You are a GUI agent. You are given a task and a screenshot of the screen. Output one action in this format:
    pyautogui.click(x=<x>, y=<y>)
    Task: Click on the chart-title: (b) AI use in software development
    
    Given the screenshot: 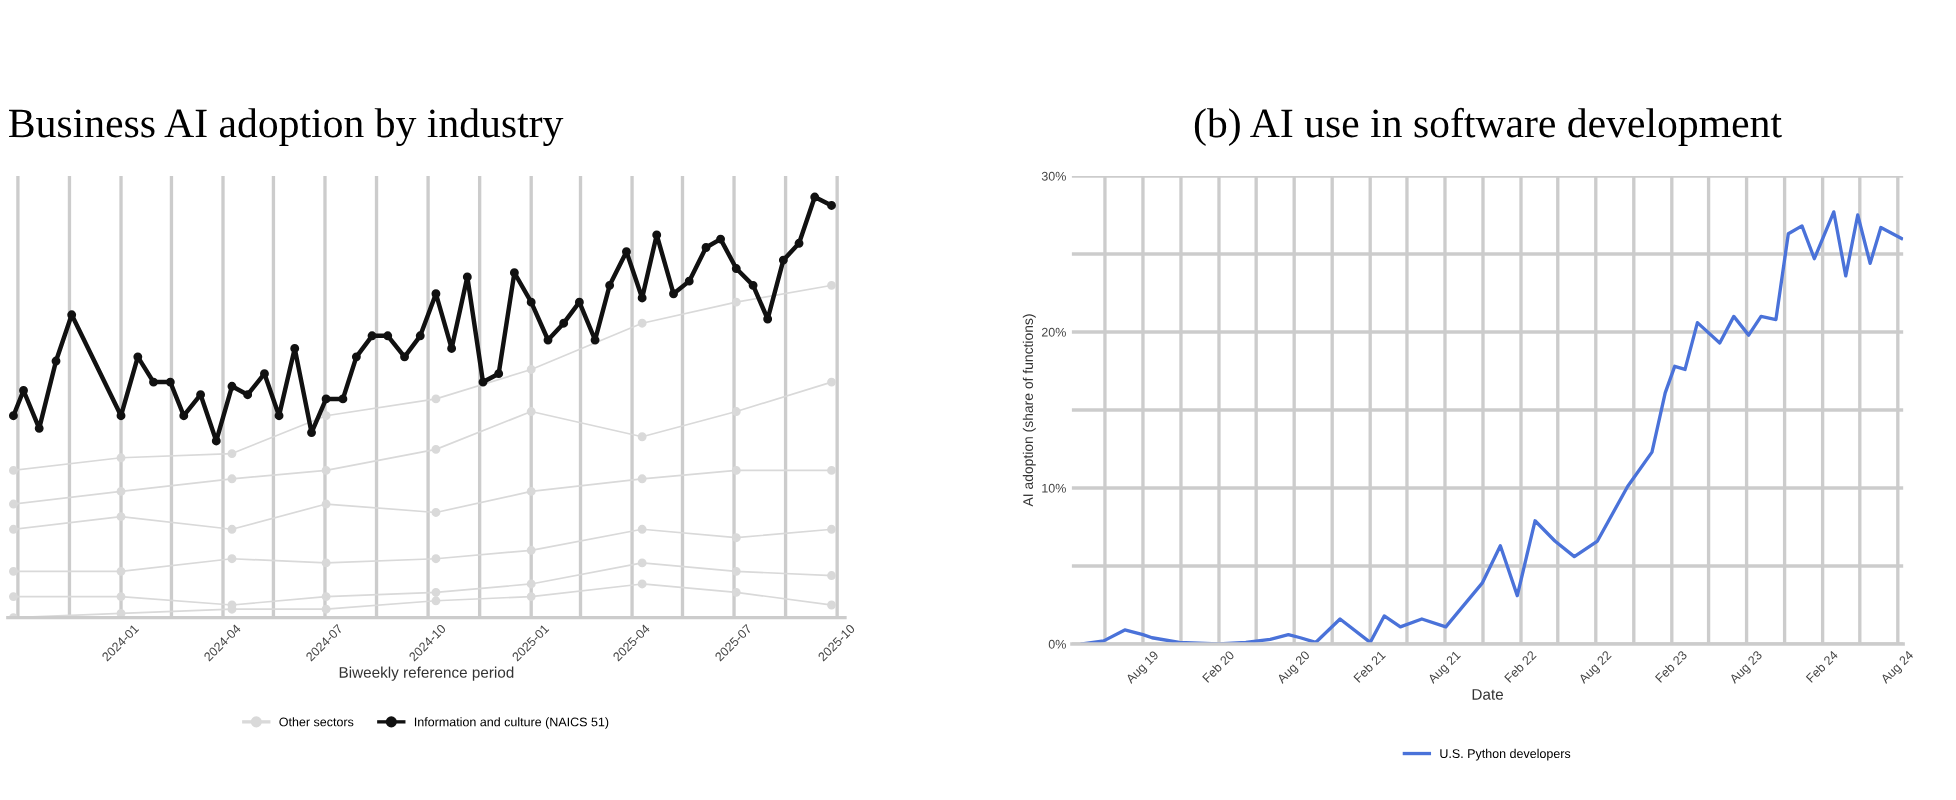 What is the action you would take?
    pyautogui.click(x=1488, y=126)
    